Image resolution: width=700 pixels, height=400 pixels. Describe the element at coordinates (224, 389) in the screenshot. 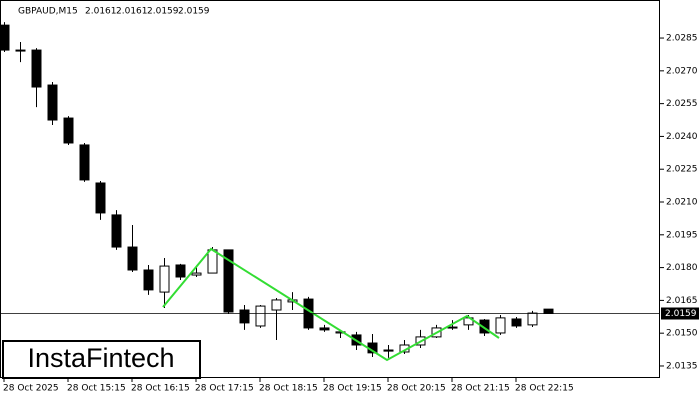

I see `x-tick-label: 28 Oct 17:15` at that location.